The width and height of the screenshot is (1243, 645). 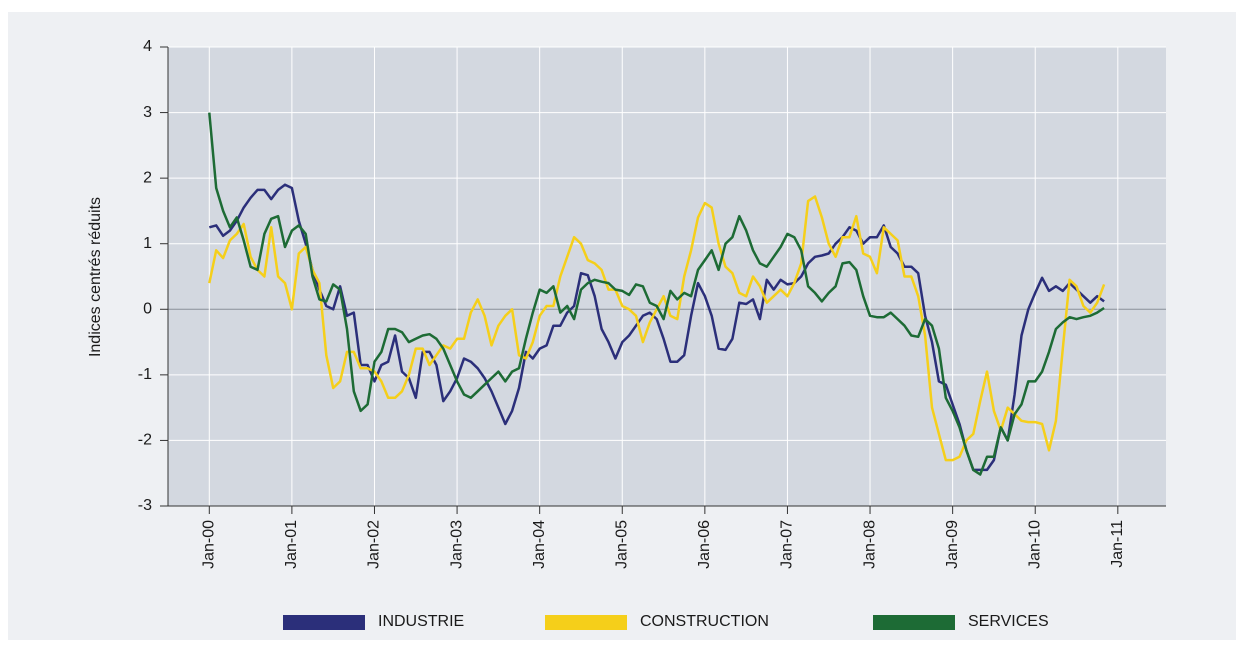 I want to click on x-tick-label: Jan-08, so click(x=869, y=544).